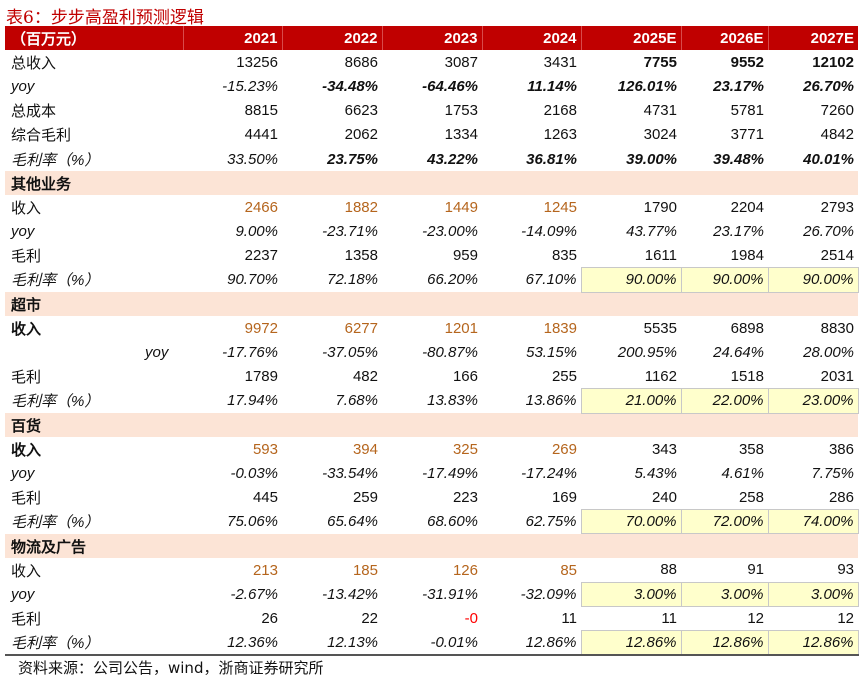 The width and height of the screenshot is (862, 680). Describe the element at coordinates (724, 522) in the screenshot. I see `table-cell: 72.00%` at that location.